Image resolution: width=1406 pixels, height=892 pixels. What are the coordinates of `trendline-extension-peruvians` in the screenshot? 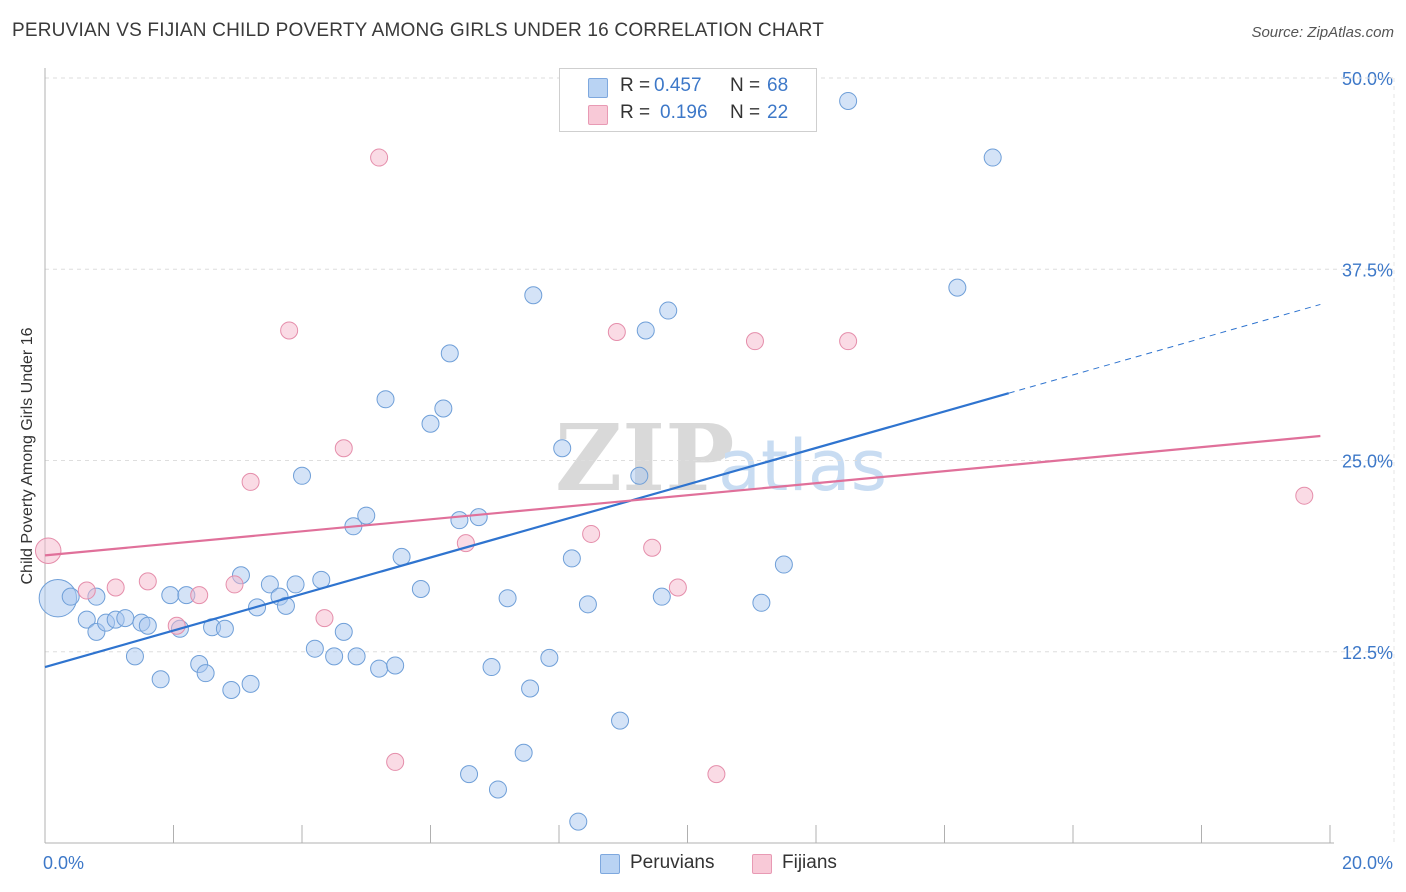 It's located at (1164, 348).